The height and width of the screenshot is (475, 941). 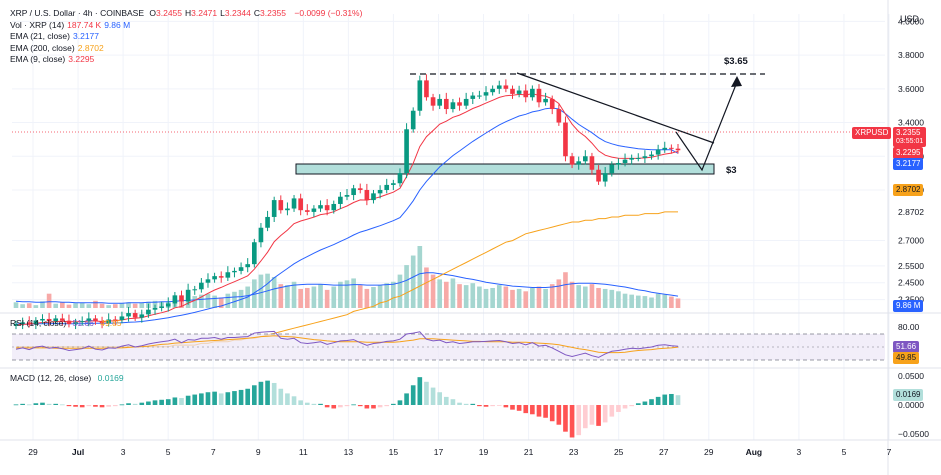 What do you see at coordinates (187, 49) in the screenshot?
I see `indicator-row: EMA (200, close) 2.8702` at bounding box center [187, 49].